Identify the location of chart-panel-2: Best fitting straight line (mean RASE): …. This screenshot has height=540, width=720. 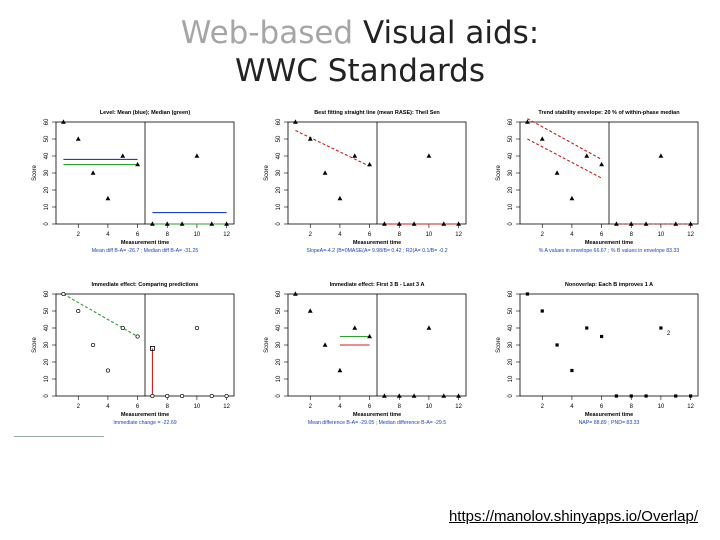
(360, 189).